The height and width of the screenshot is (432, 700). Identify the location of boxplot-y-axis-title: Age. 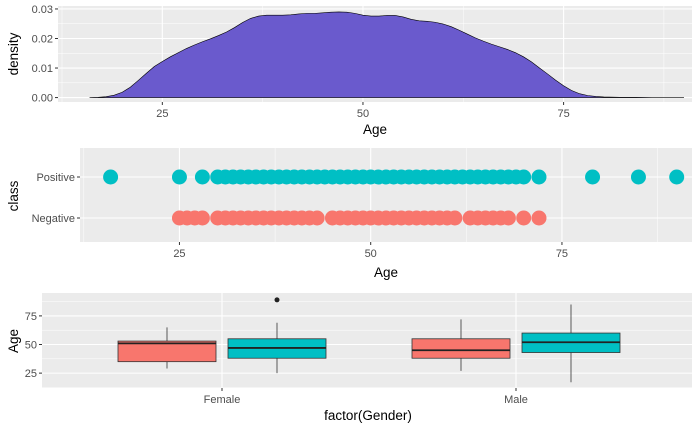
(13, 341).